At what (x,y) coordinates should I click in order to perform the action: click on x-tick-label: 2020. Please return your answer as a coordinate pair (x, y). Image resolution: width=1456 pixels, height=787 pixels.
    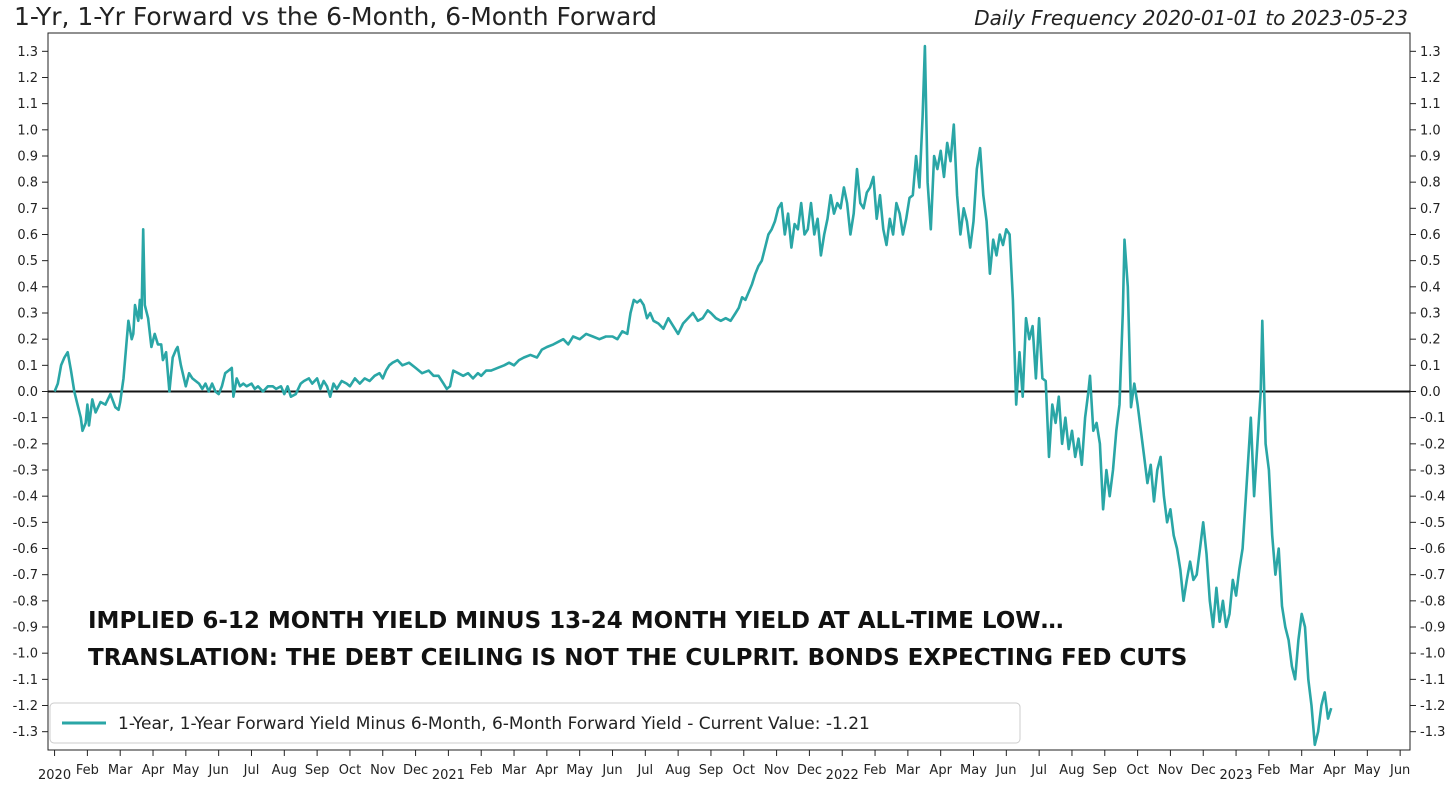
    Looking at the image, I should click on (54, 775).